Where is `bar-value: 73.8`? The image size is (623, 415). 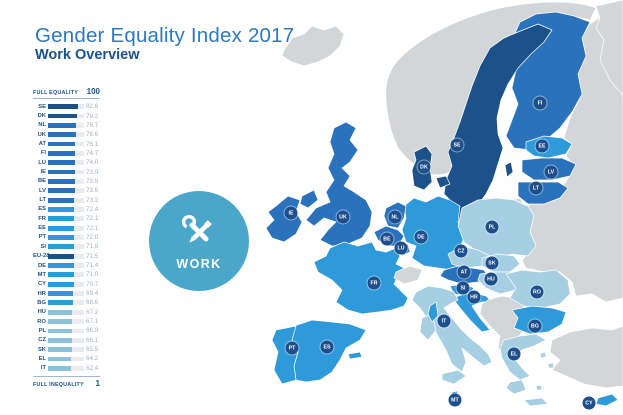 bar-value: 73.8 is located at coordinates (92, 181).